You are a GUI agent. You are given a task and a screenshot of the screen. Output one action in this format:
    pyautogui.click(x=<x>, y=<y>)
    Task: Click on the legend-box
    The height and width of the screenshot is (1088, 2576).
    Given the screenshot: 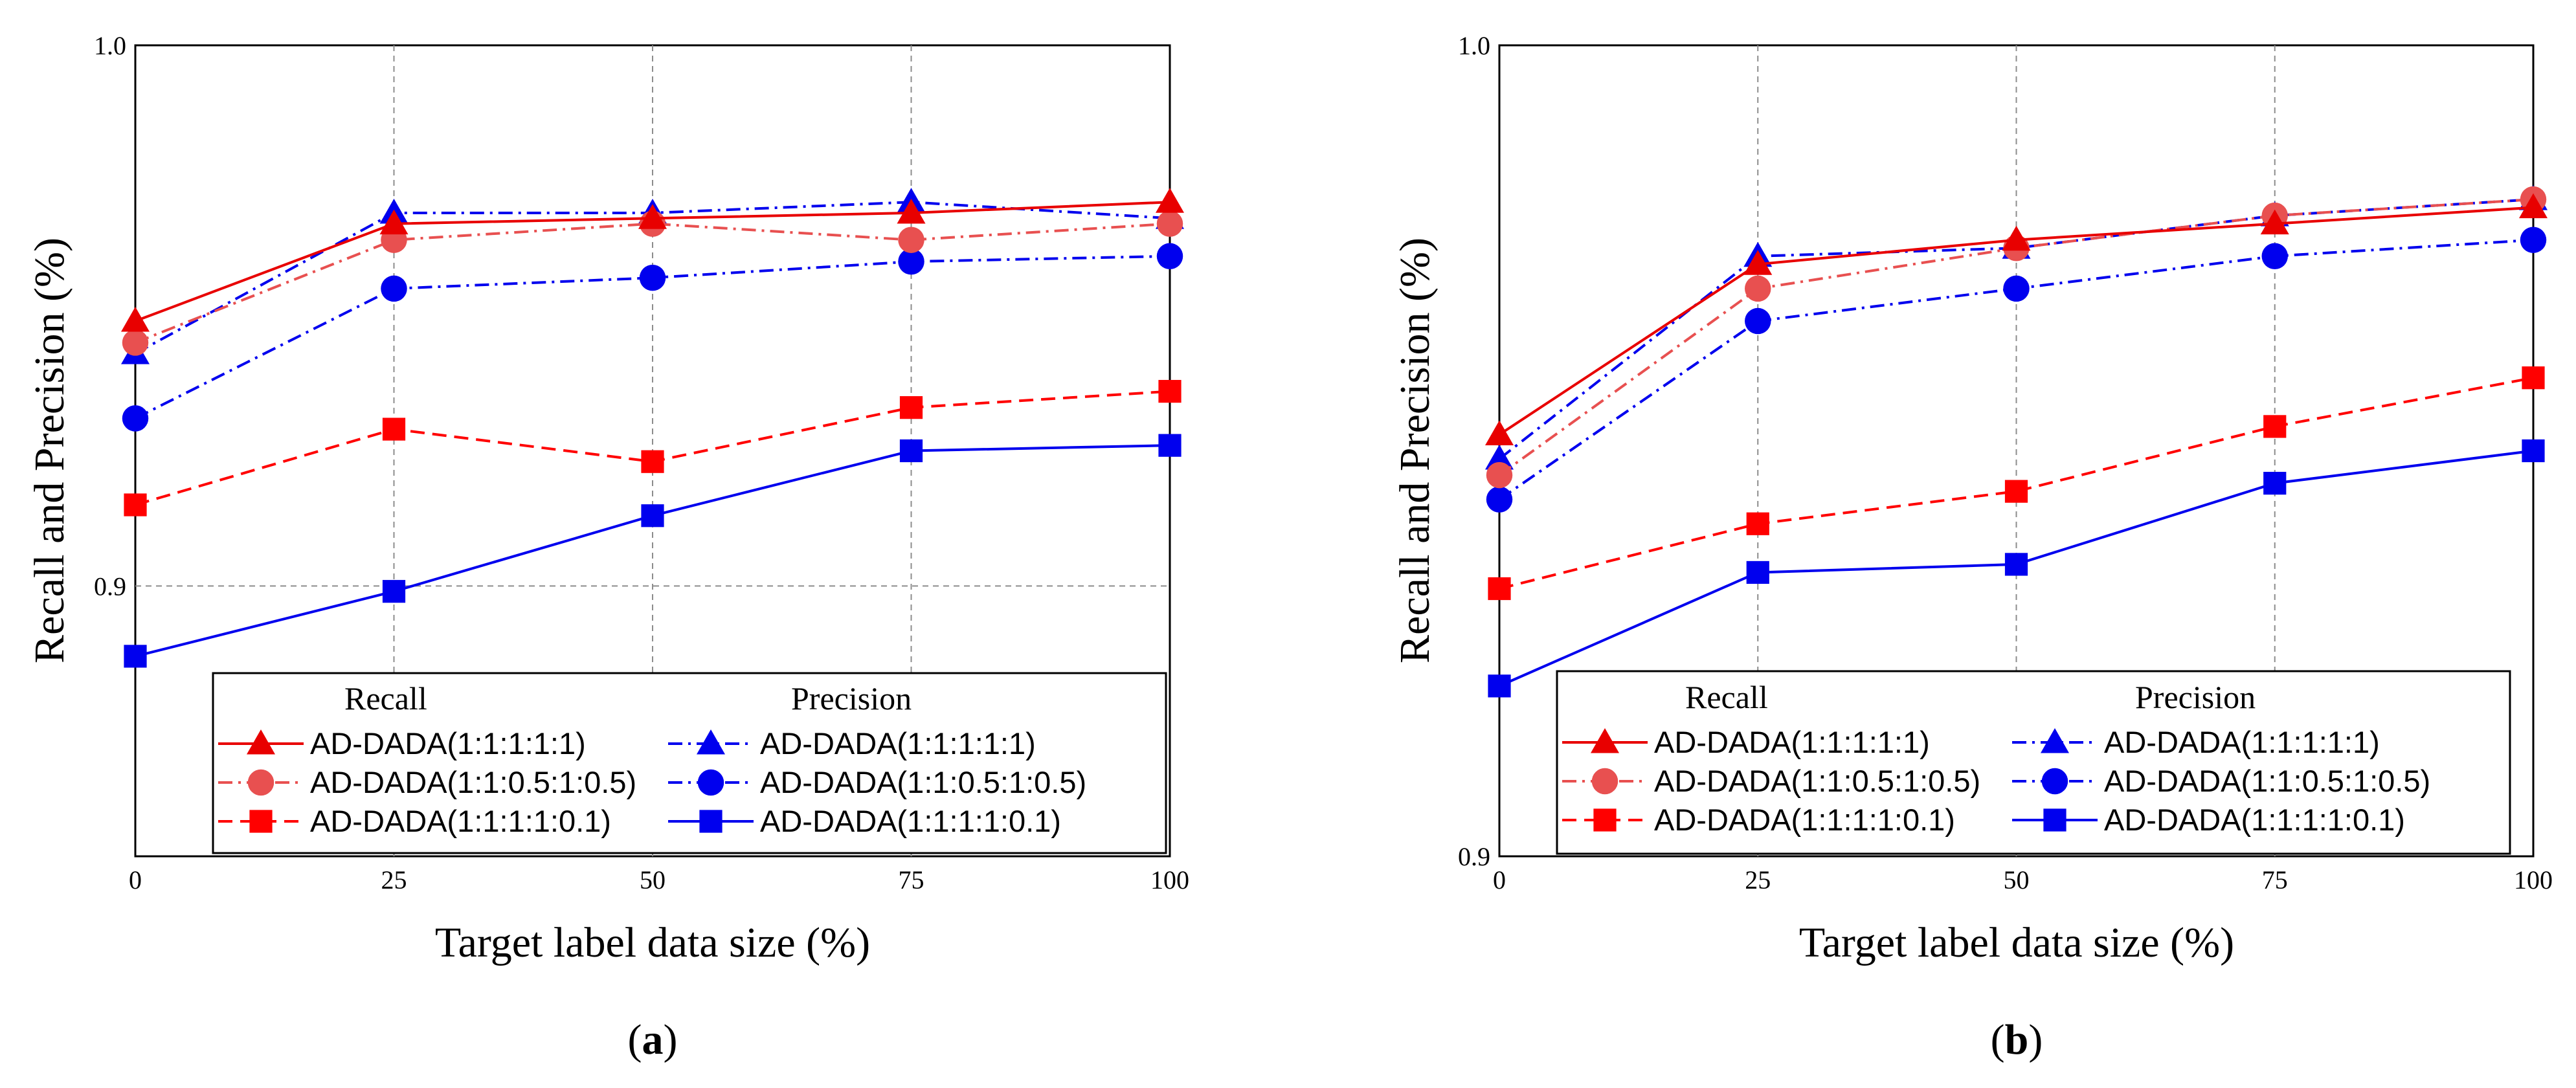 What is the action you would take?
    pyautogui.click(x=689, y=763)
    